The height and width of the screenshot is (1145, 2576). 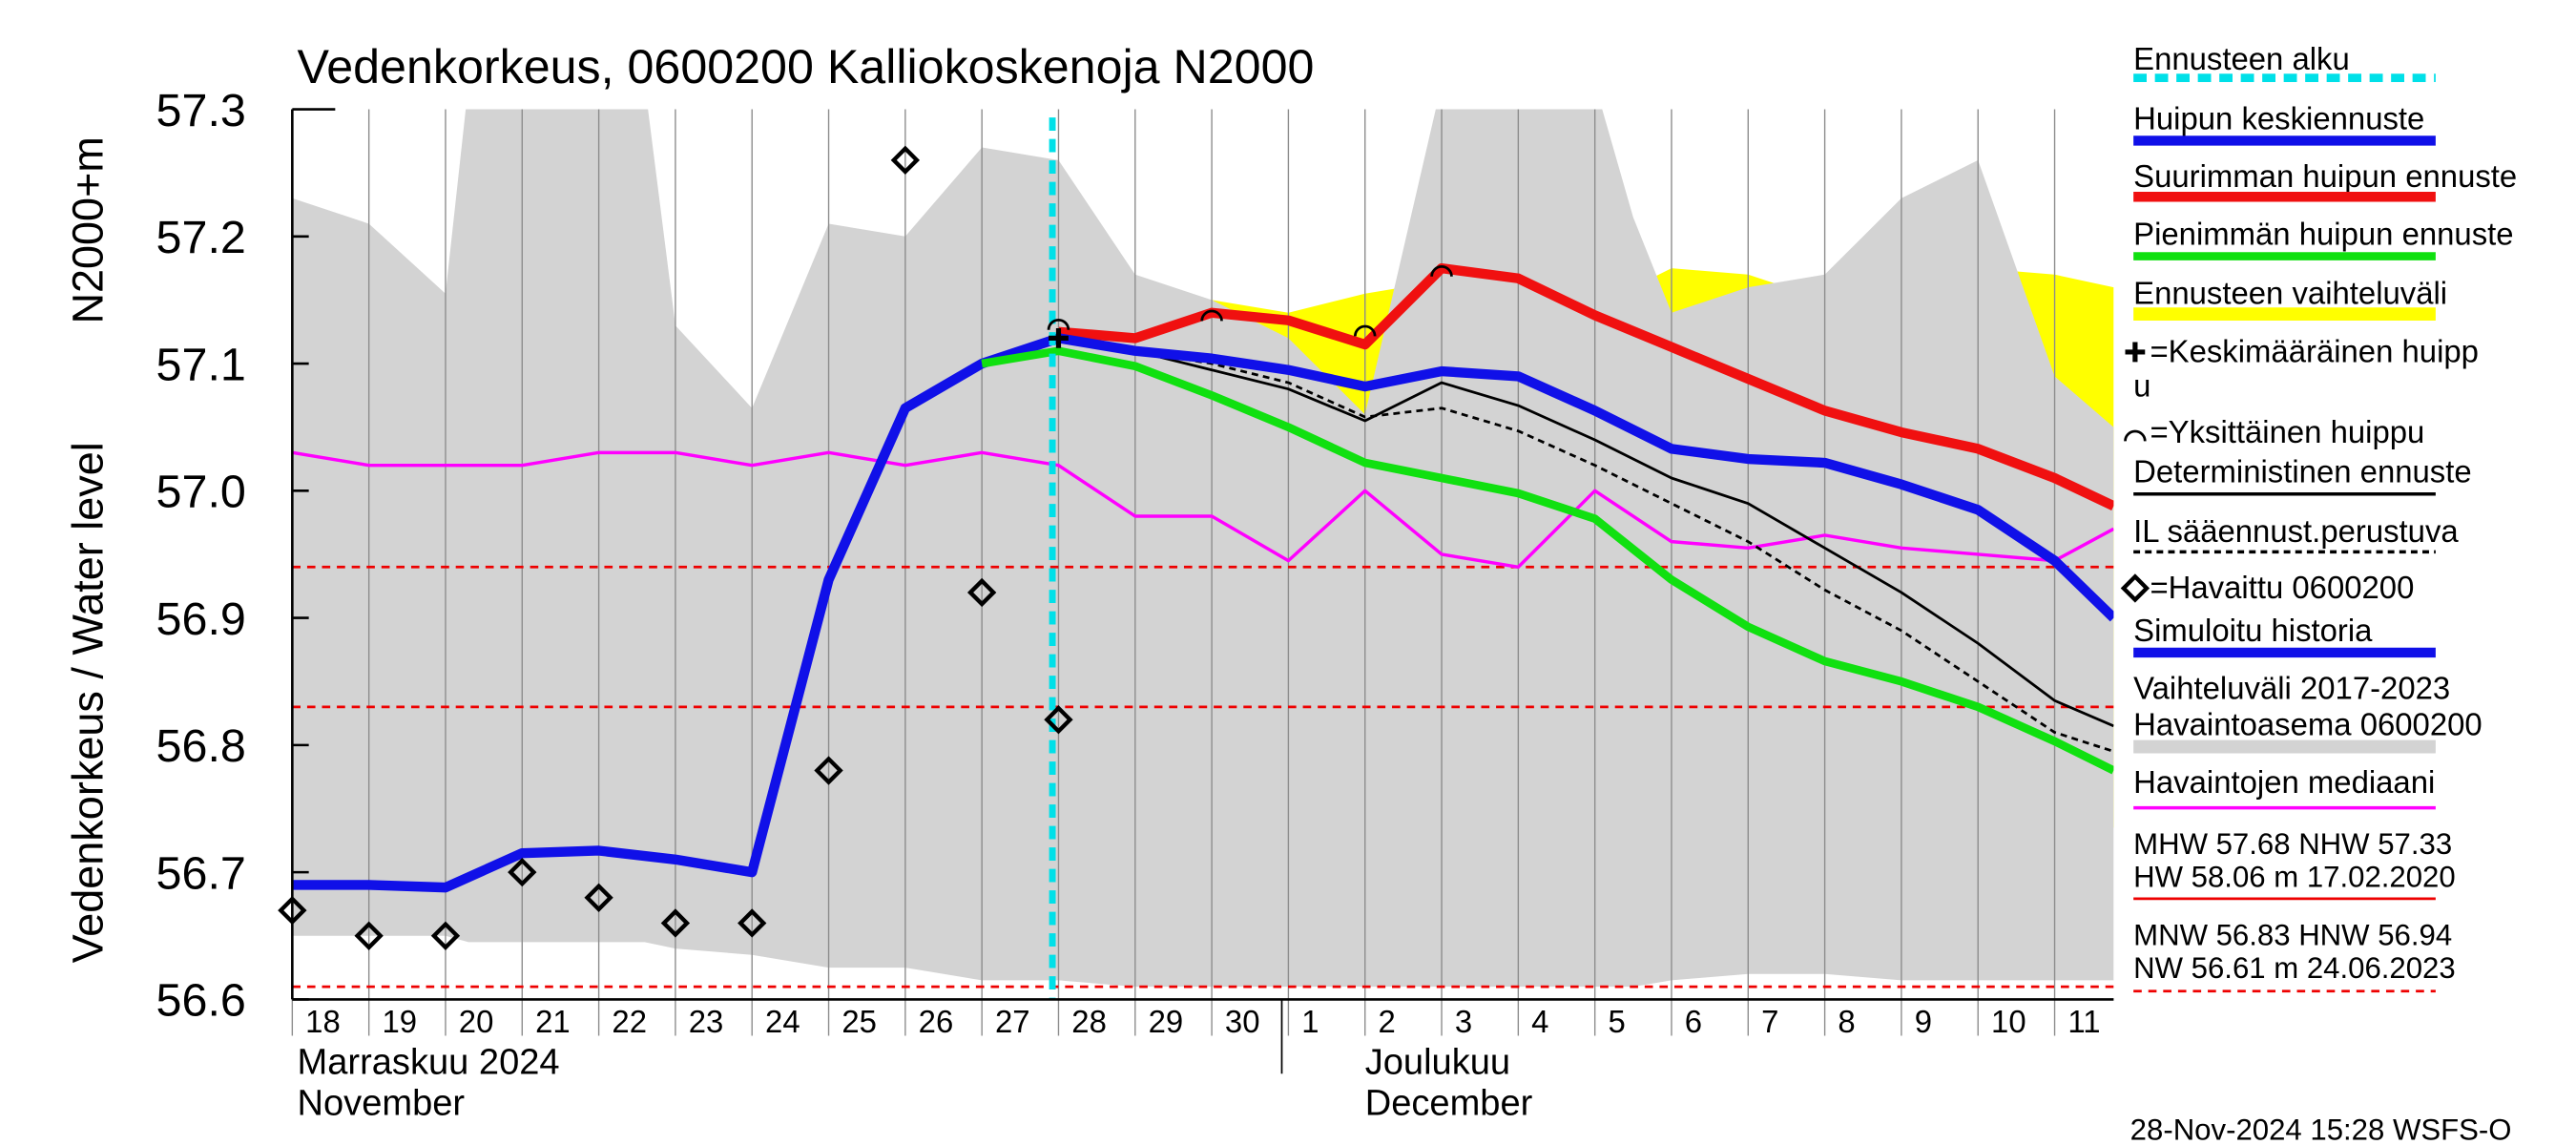 I want to click on legend-label: Ennusteen alku, so click(x=2241, y=58).